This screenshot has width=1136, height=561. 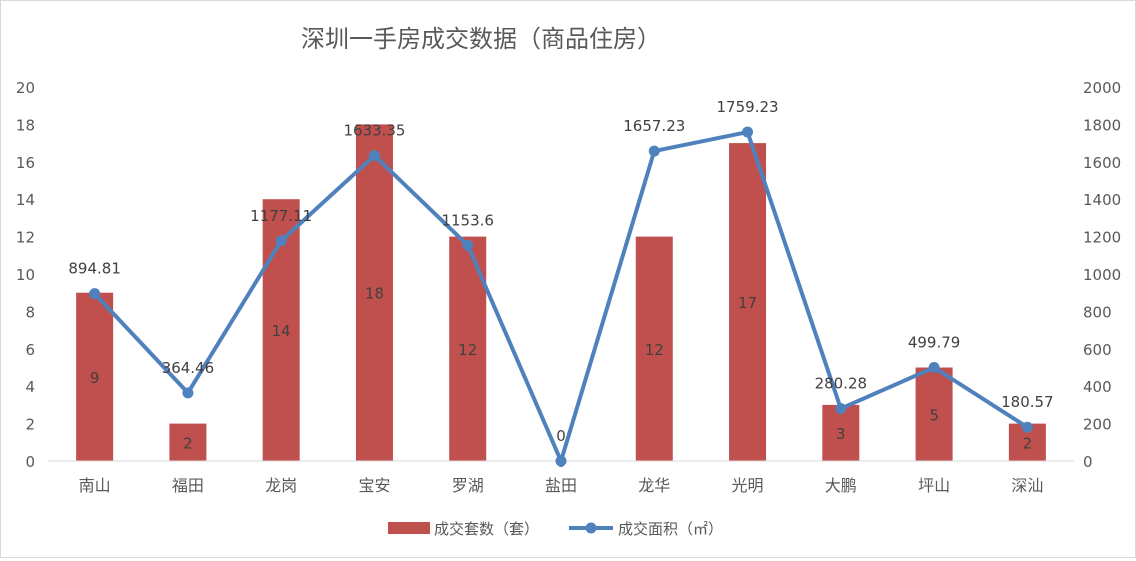 What do you see at coordinates (374, 131) in the screenshot?
I see `line-data-label: 1633.35` at bounding box center [374, 131].